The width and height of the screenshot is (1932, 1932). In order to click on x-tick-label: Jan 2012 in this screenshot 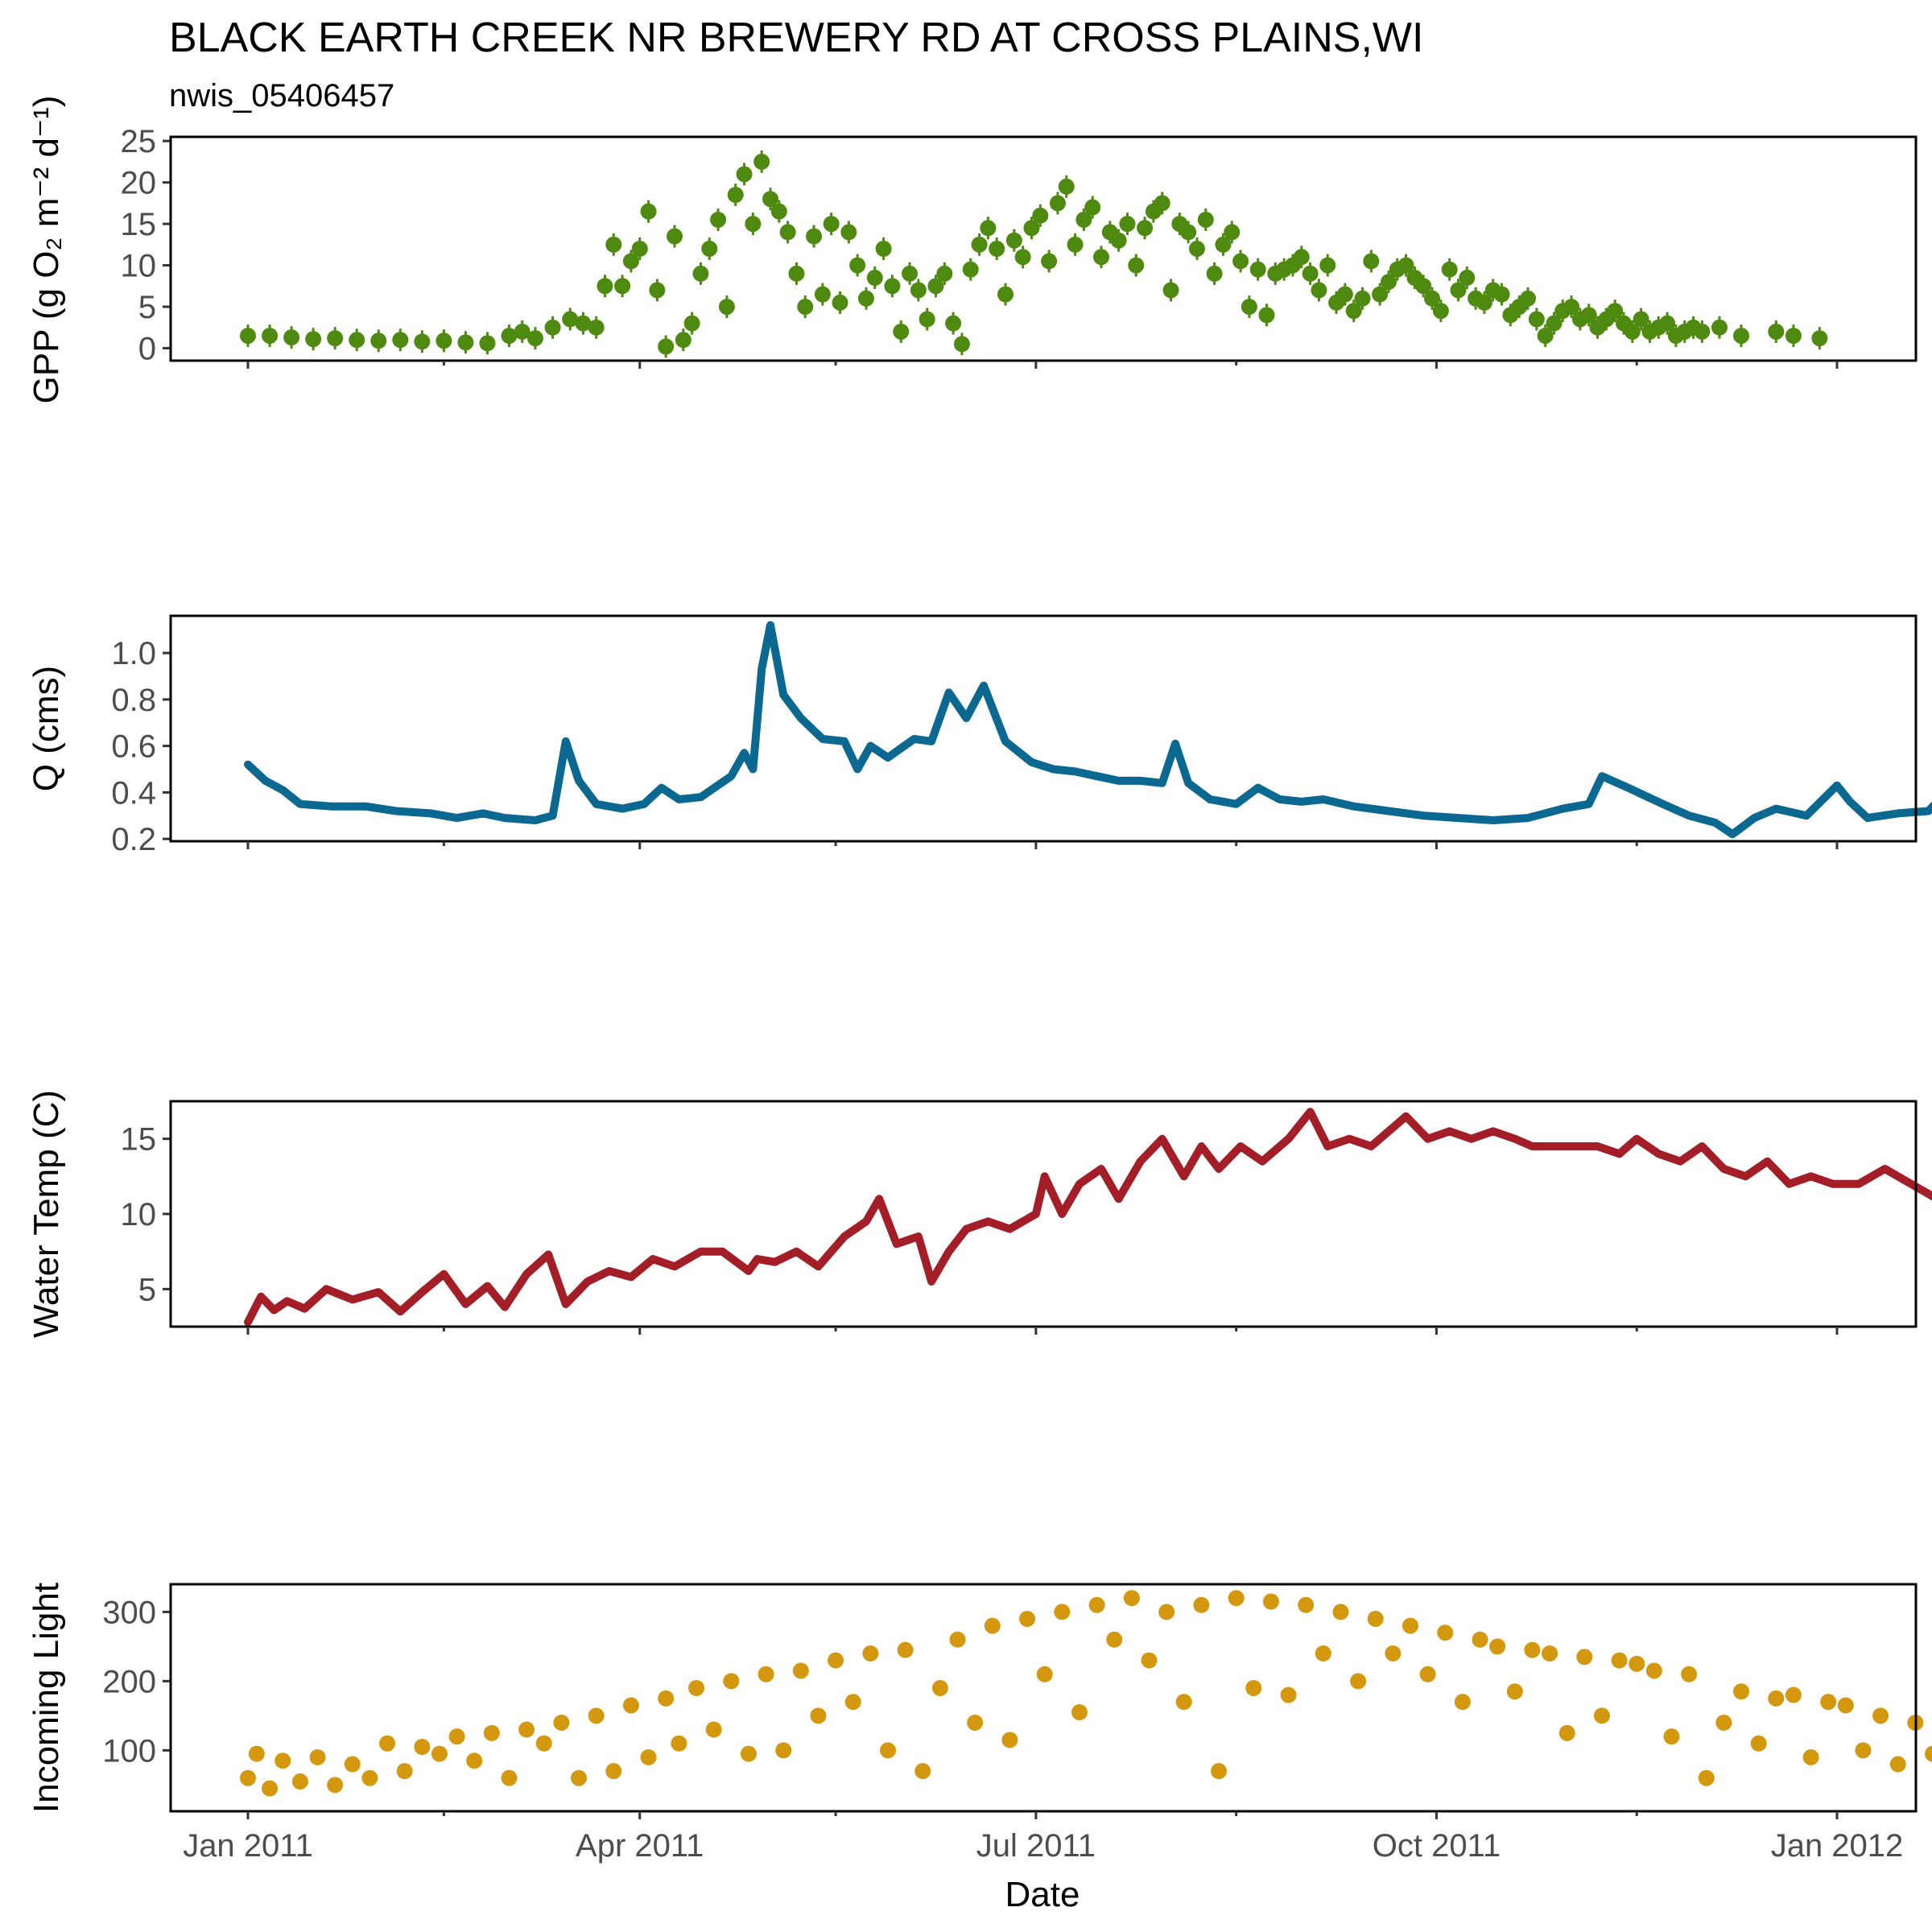, I will do `click(1837, 1846)`.